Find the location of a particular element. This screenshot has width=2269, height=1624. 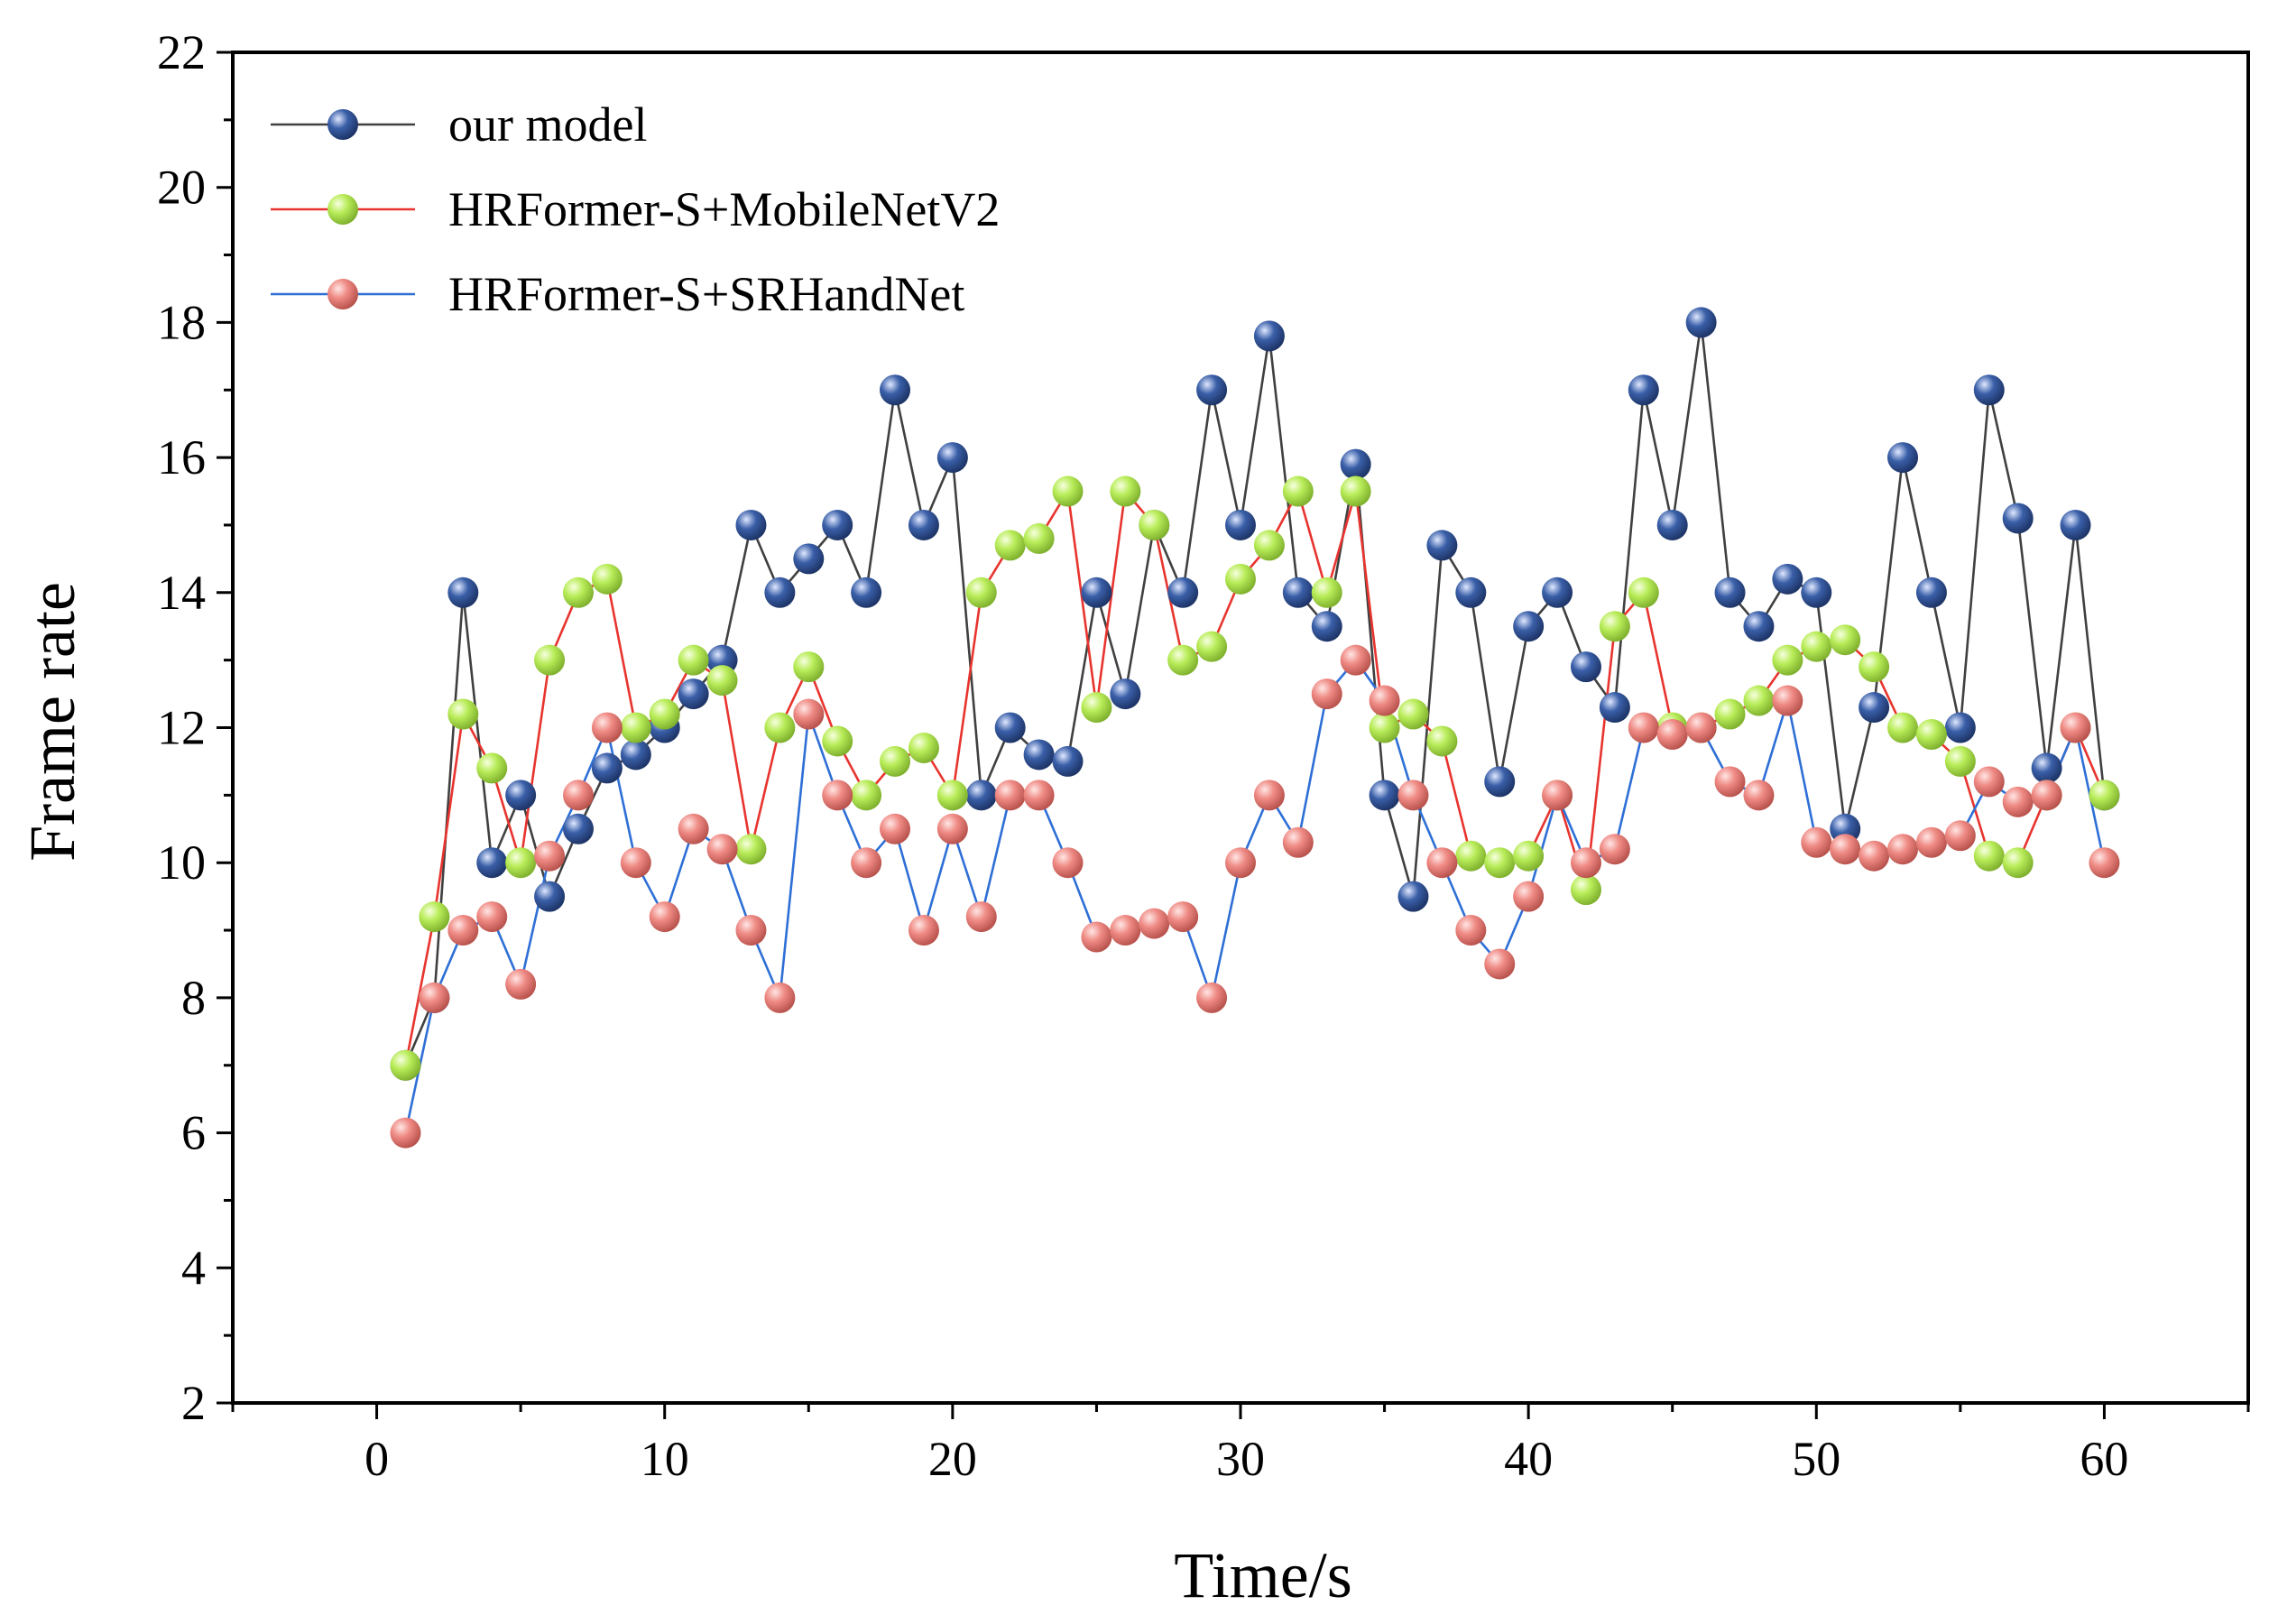

y-tick-label: 8 is located at coordinates (193, 998).